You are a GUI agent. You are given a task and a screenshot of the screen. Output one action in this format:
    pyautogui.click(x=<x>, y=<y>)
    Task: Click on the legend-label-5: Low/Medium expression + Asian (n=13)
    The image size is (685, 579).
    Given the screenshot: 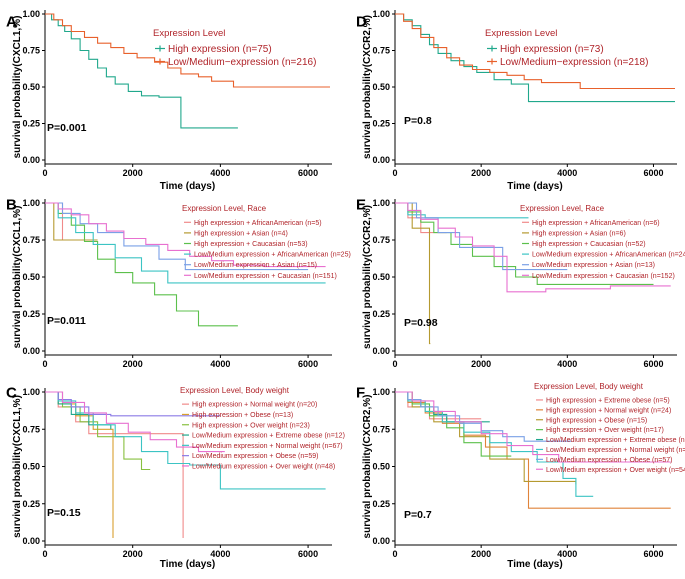 What is the action you would take?
    pyautogui.click(x=593, y=265)
    